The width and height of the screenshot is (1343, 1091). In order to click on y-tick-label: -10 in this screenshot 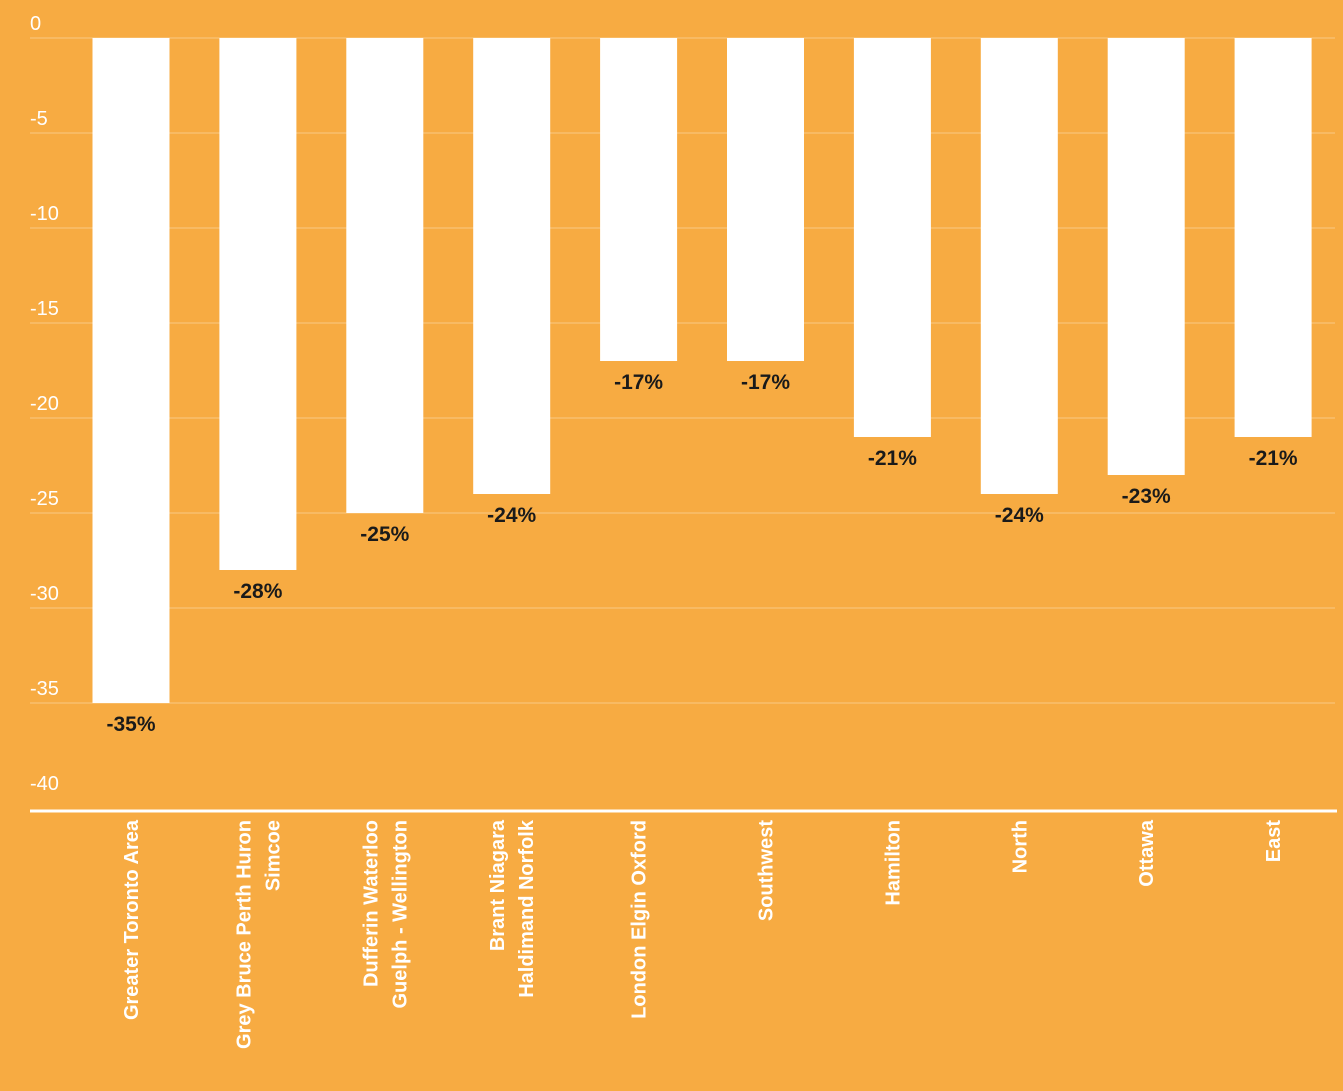, I will do `click(44, 214)`.